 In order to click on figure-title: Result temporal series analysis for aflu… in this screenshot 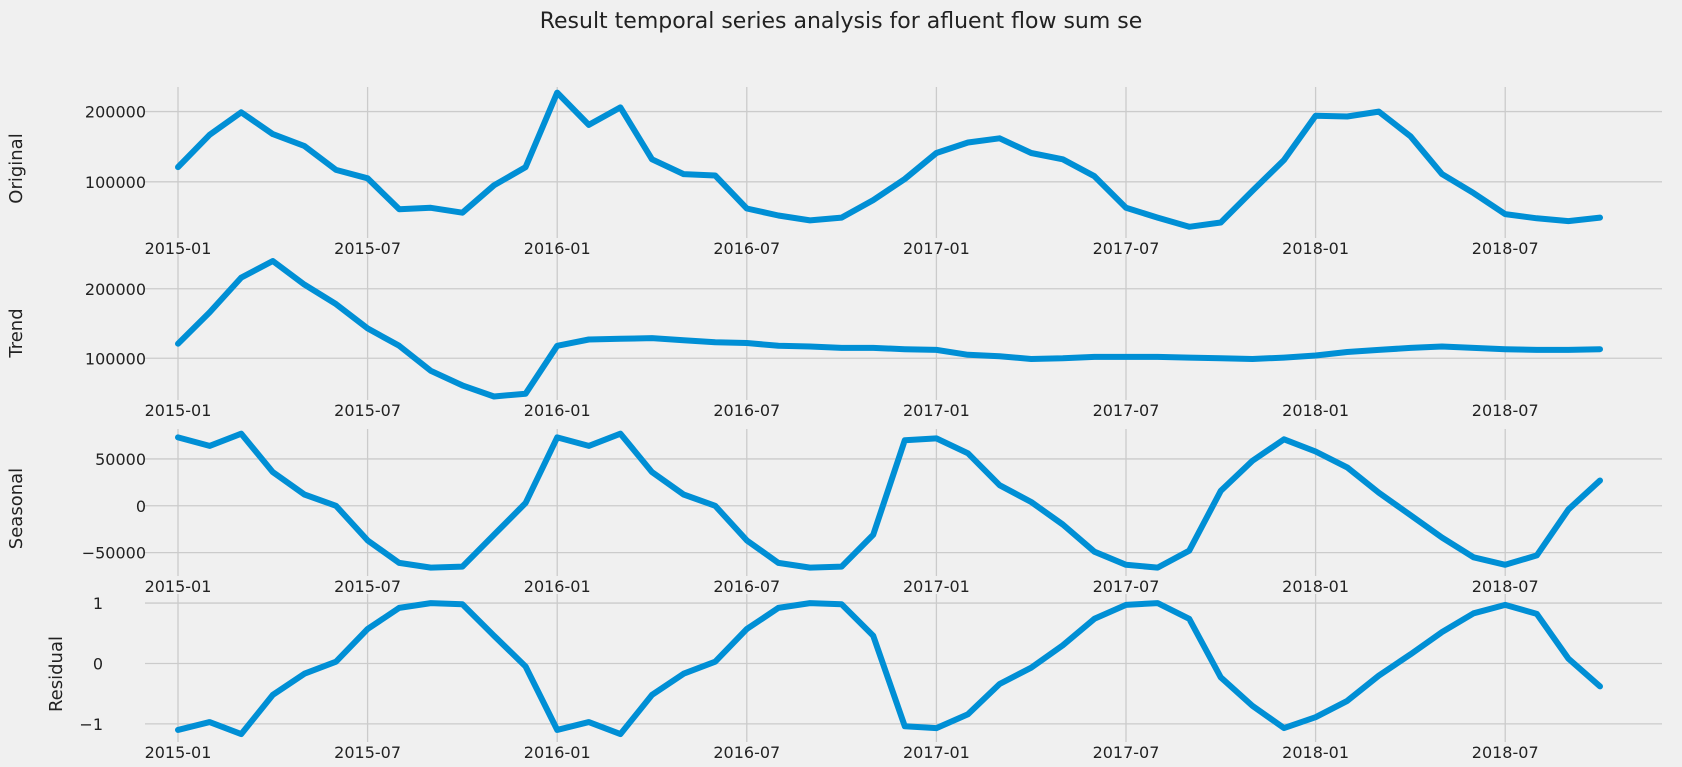, I will do `click(841, 21)`.